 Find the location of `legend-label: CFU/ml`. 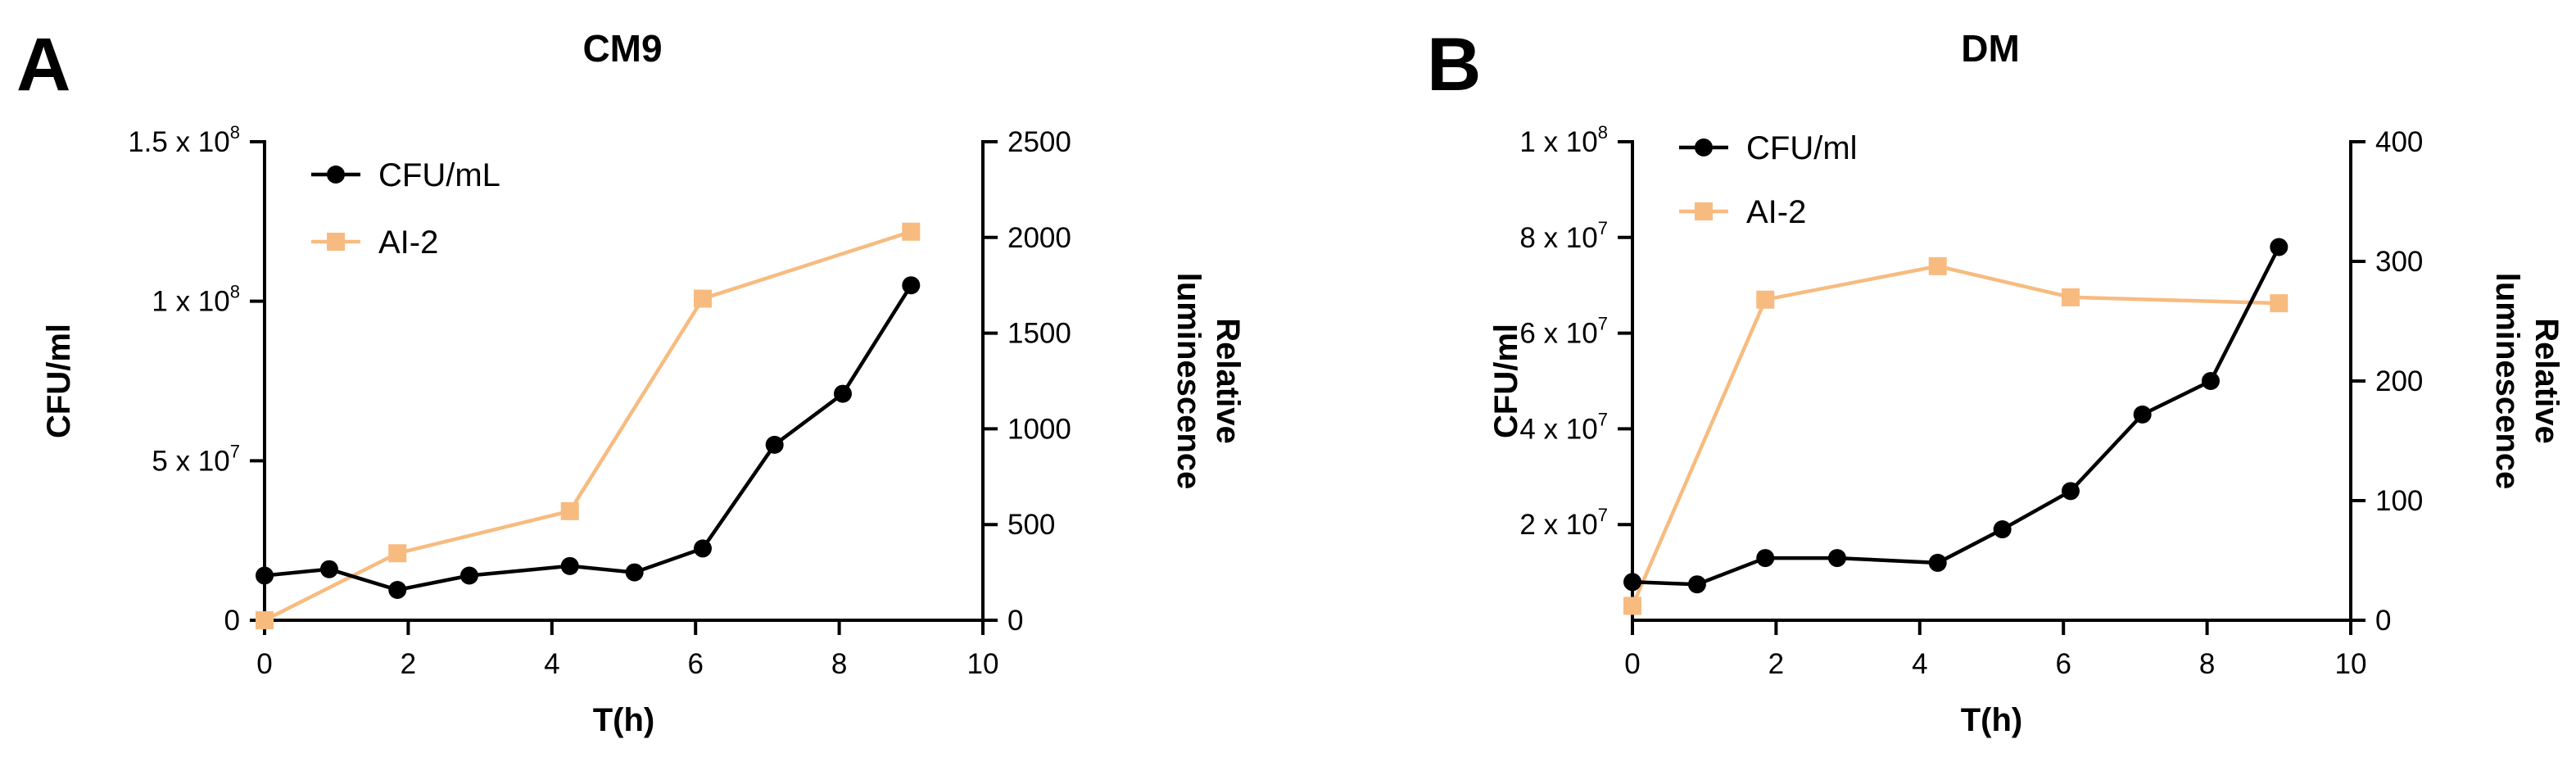

legend-label: CFU/ml is located at coordinates (1802, 148).